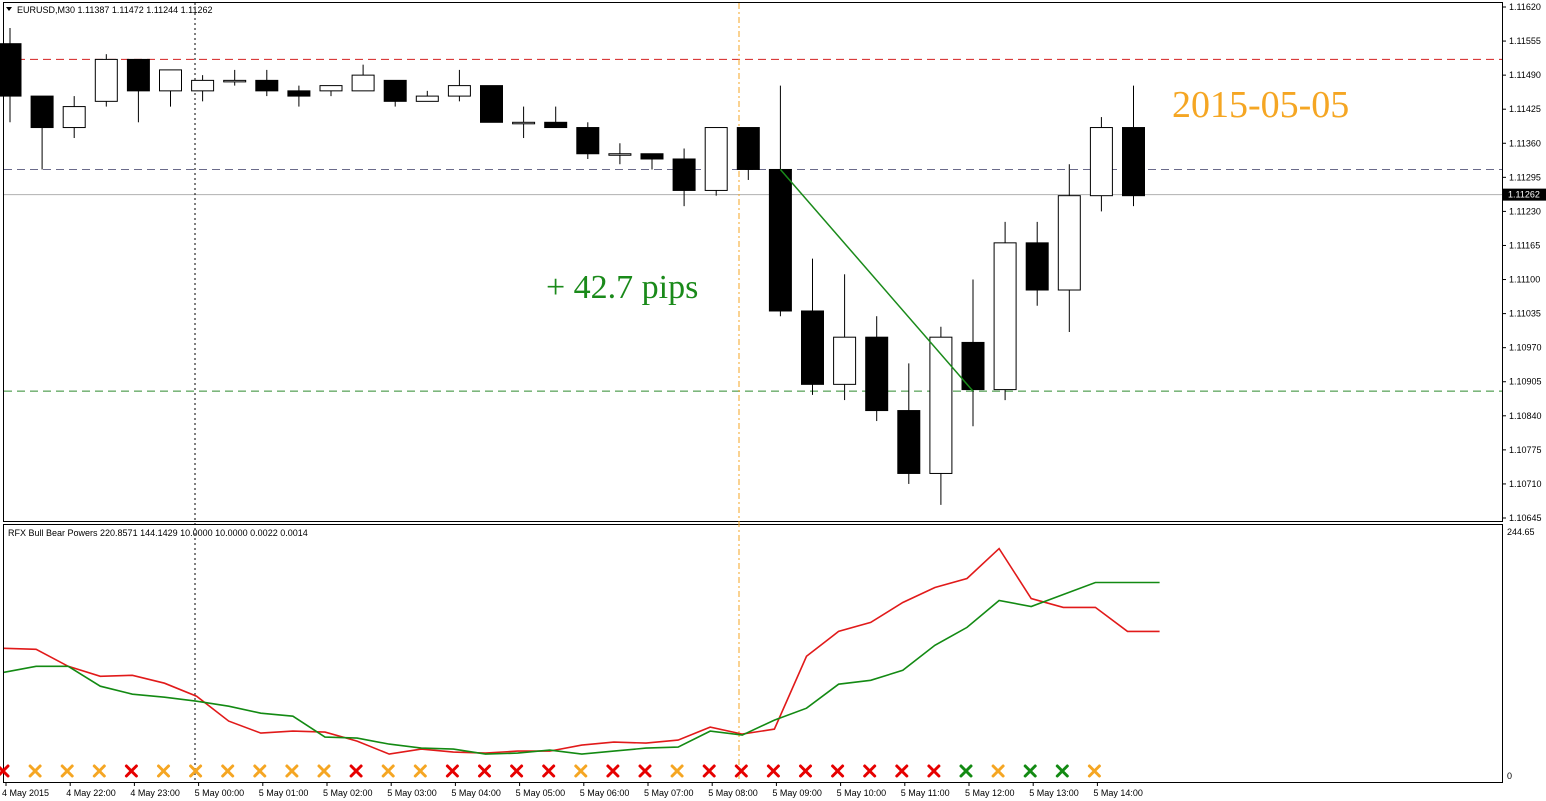  What do you see at coordinates (1525, 450) in the screenshot?
I see `price-tick-label: 1.10775` at bounding box center [1525, 450].